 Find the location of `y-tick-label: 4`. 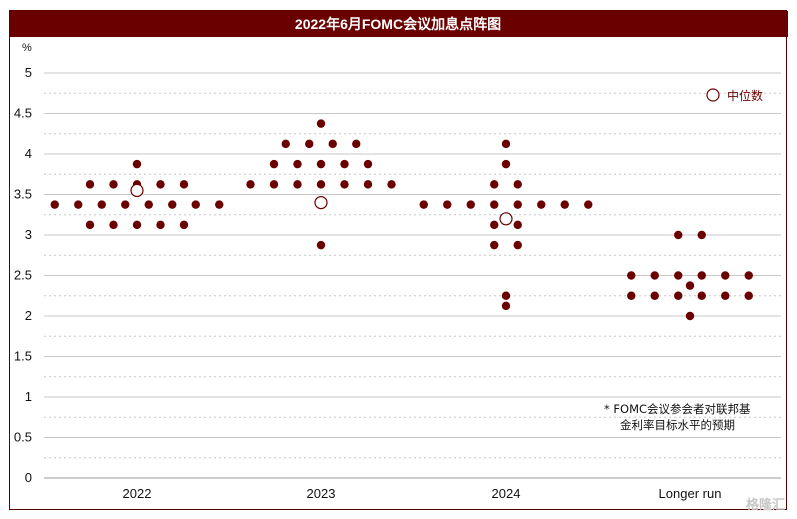

y-tick-label: 4 is located at coordinates (28, 153).